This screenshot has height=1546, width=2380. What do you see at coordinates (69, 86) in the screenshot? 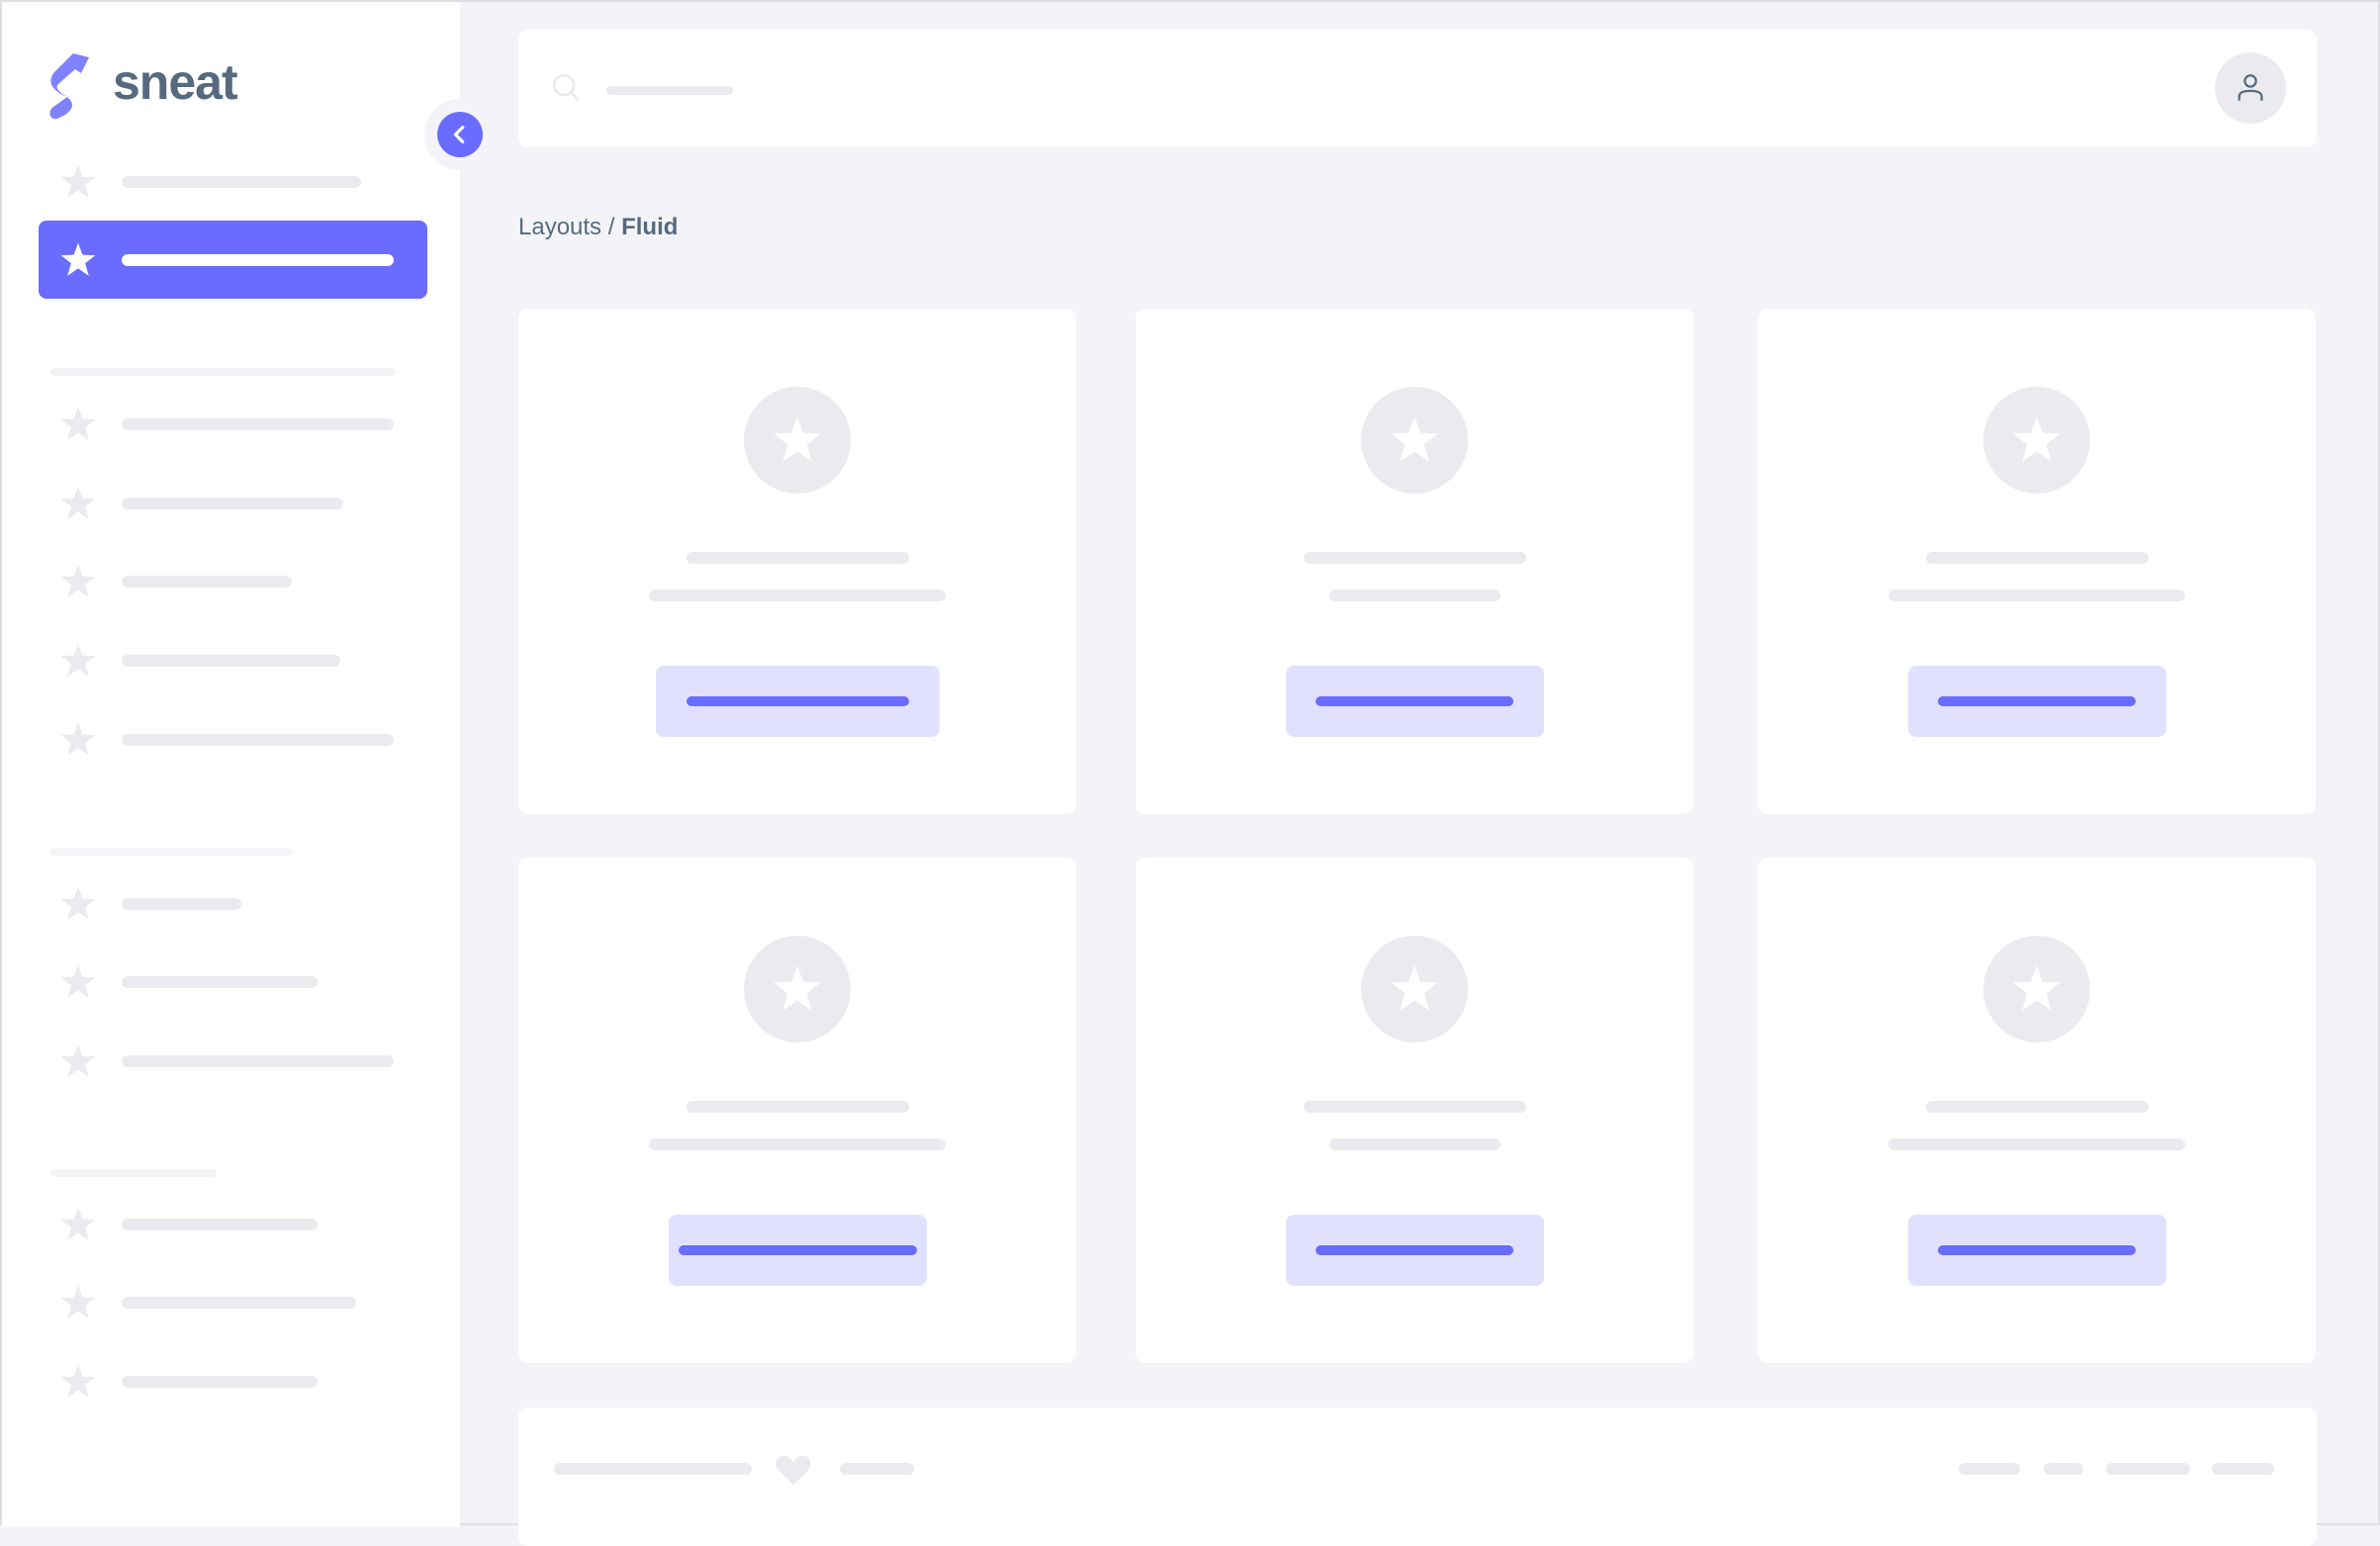
I see `logo-icon` at bounding box center [69, 86].